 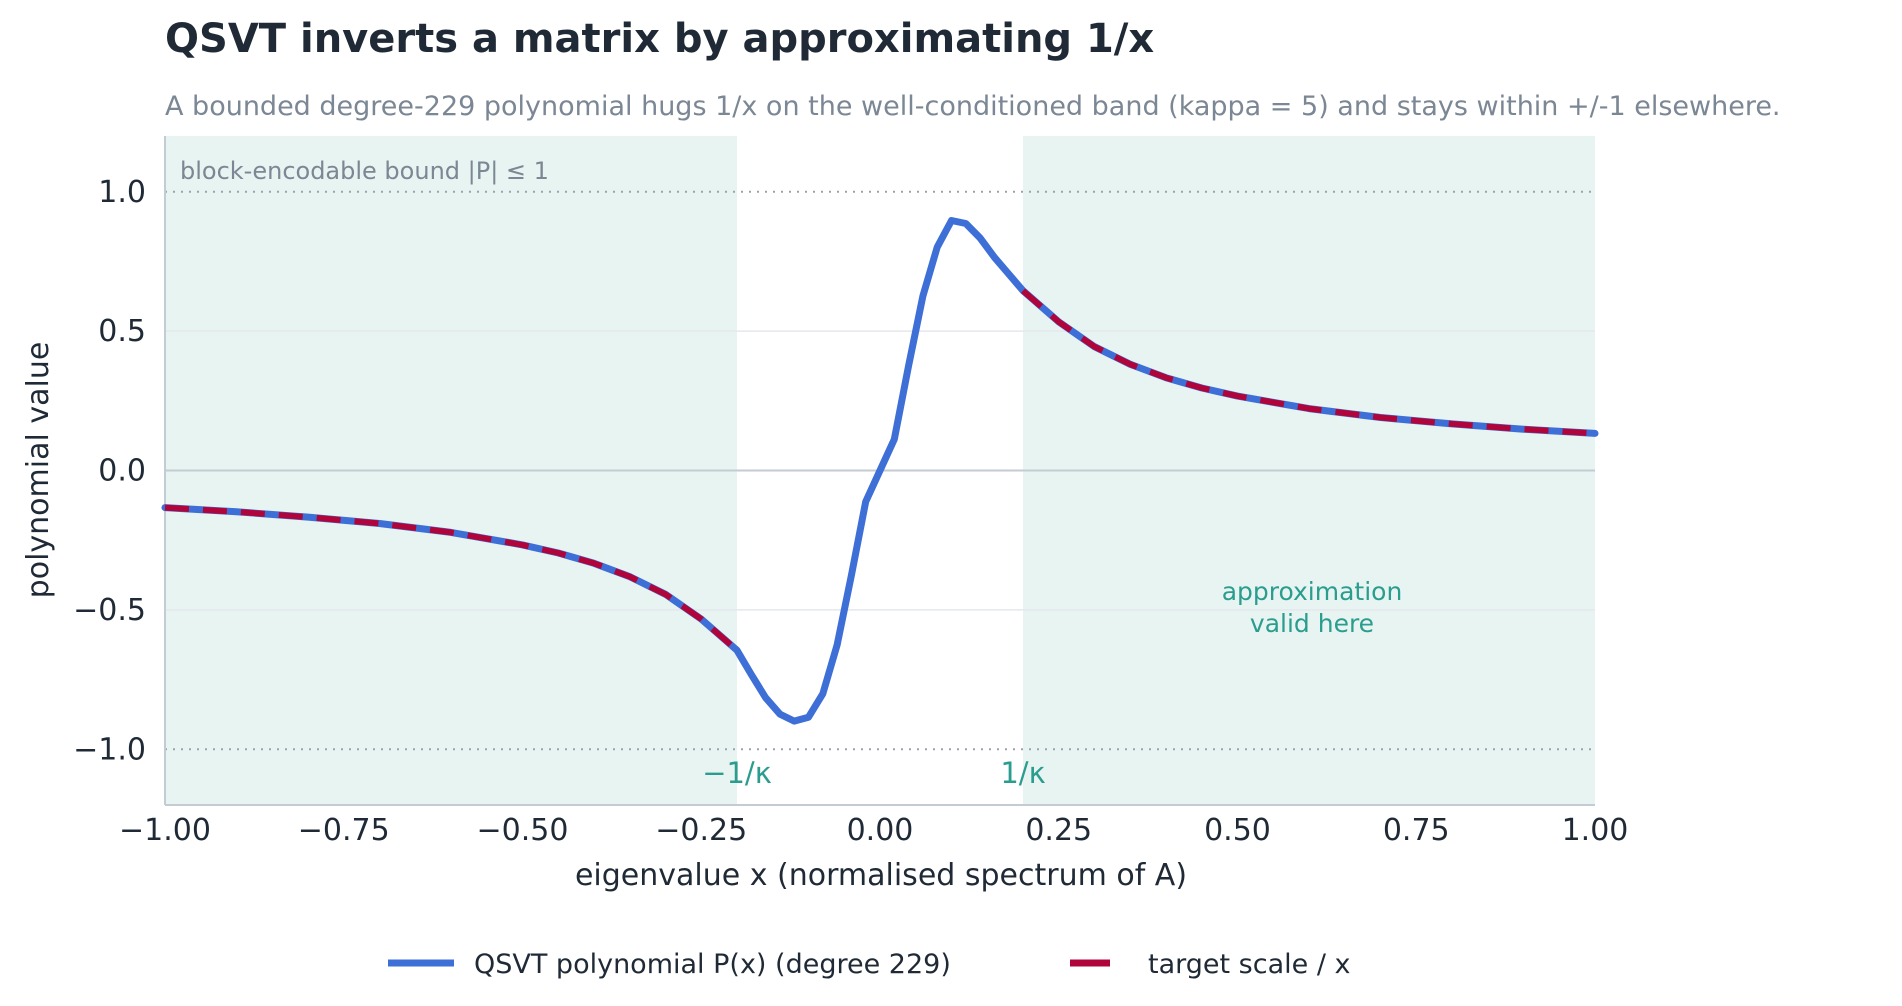 I want to click on series-target-line-positive, so click(x=1308, y=362).